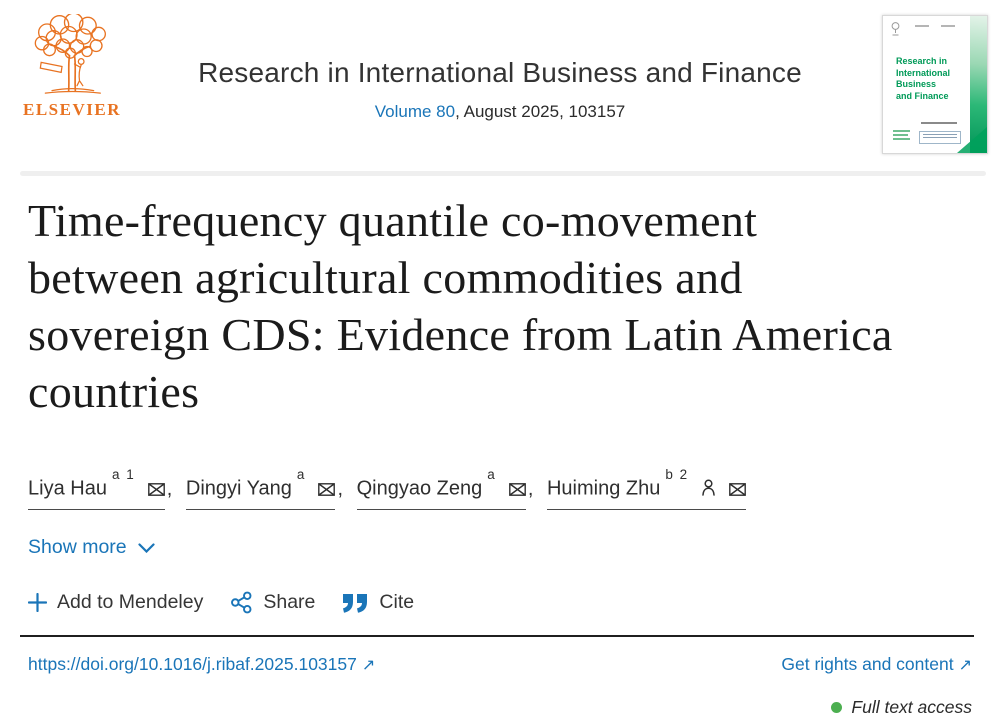 This screenshot has width=1000, height=728. I want to click on issue-info: , August 2025, 103157, so click(540, 111).